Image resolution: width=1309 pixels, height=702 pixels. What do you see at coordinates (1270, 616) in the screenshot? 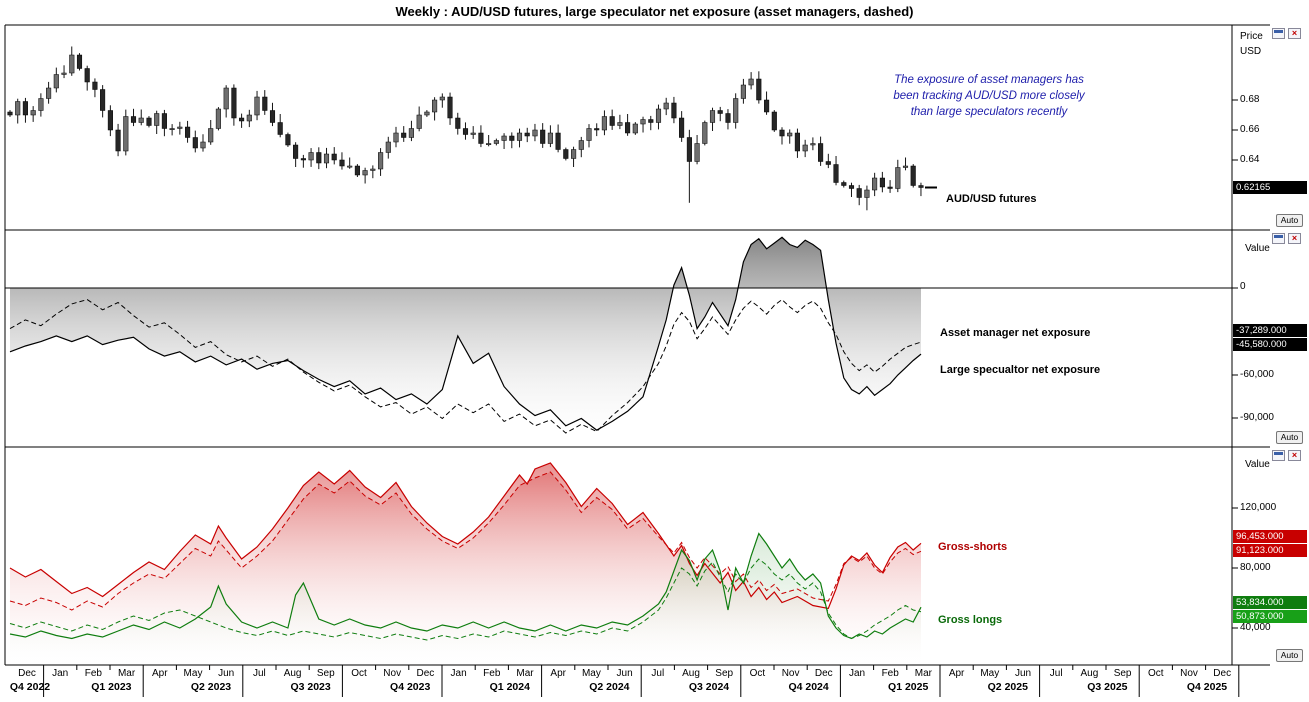
I see `gross-longs-dashed-value-box: 50,873.000` at bounding box center [1270, 616].